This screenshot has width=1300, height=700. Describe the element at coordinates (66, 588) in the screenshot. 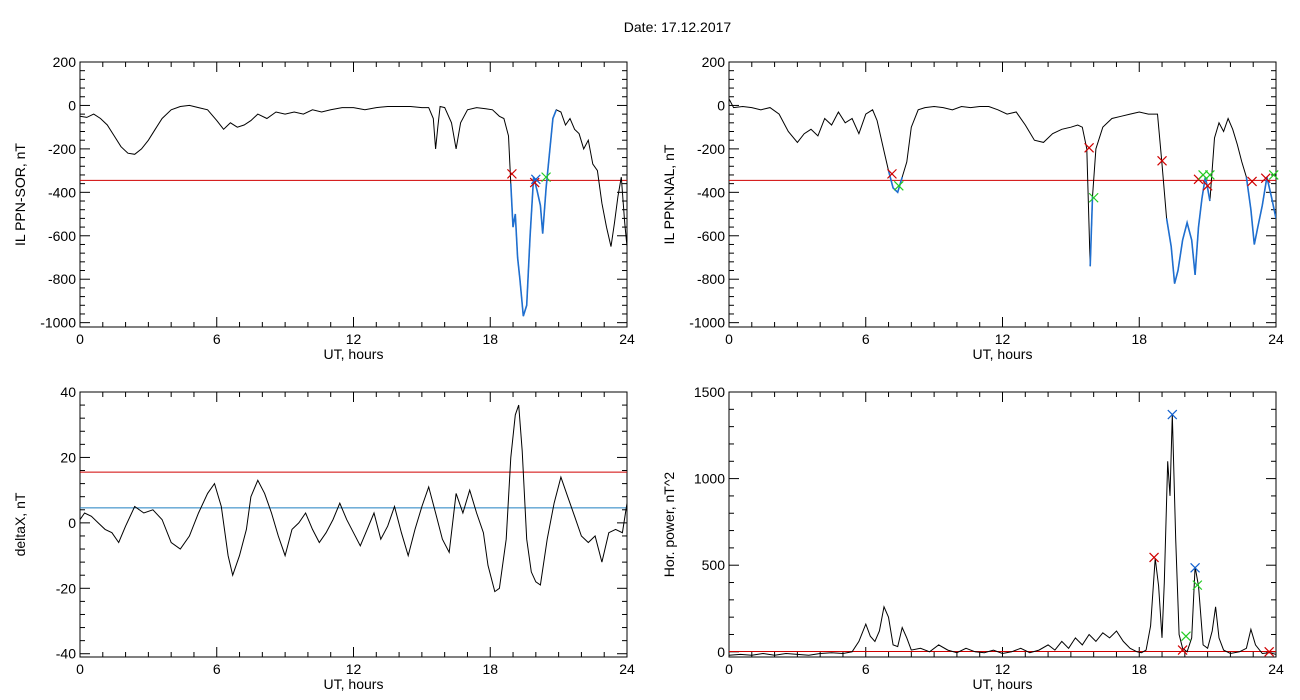

I see `y-tick-label: -20` at that location.